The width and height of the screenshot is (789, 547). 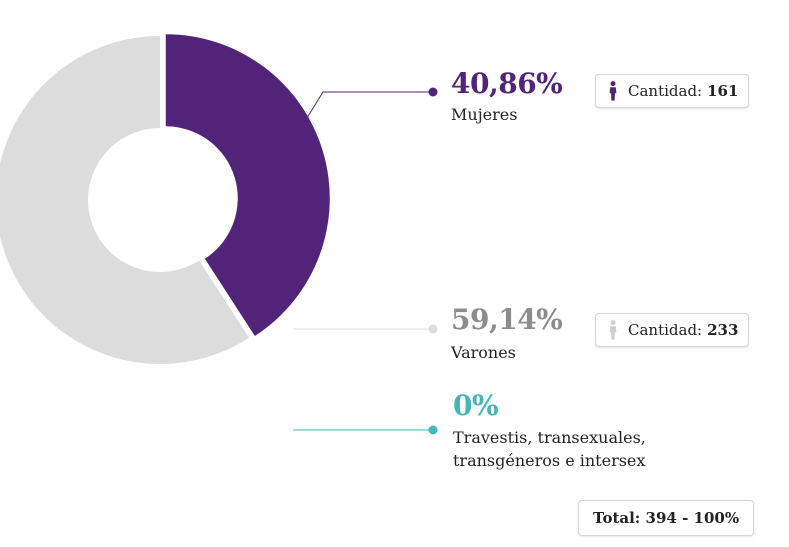 I want to click on leader-dot-trans, so click(x=433, y=430).